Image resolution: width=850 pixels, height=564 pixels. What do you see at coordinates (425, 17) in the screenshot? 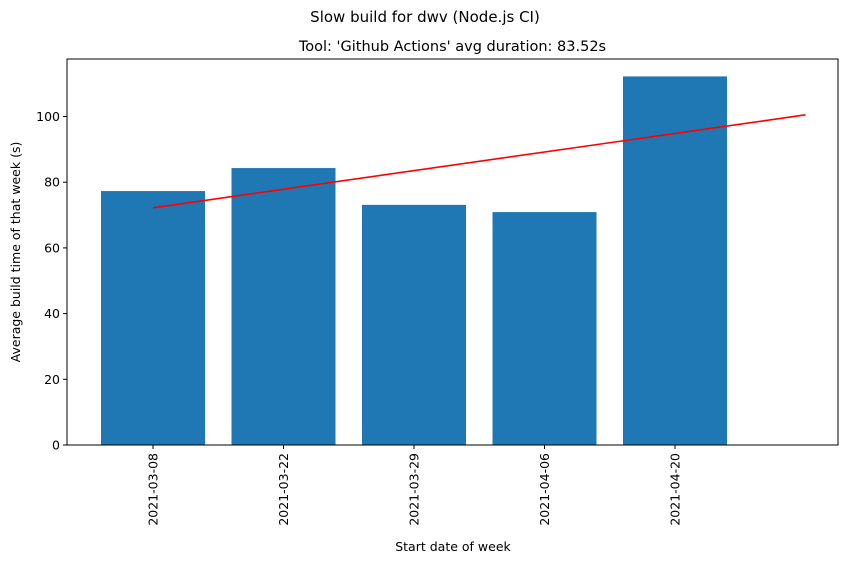
I see `chart-suptitle: Slow build for dwv (Node.js CI)` at bounding box center [425, 17].